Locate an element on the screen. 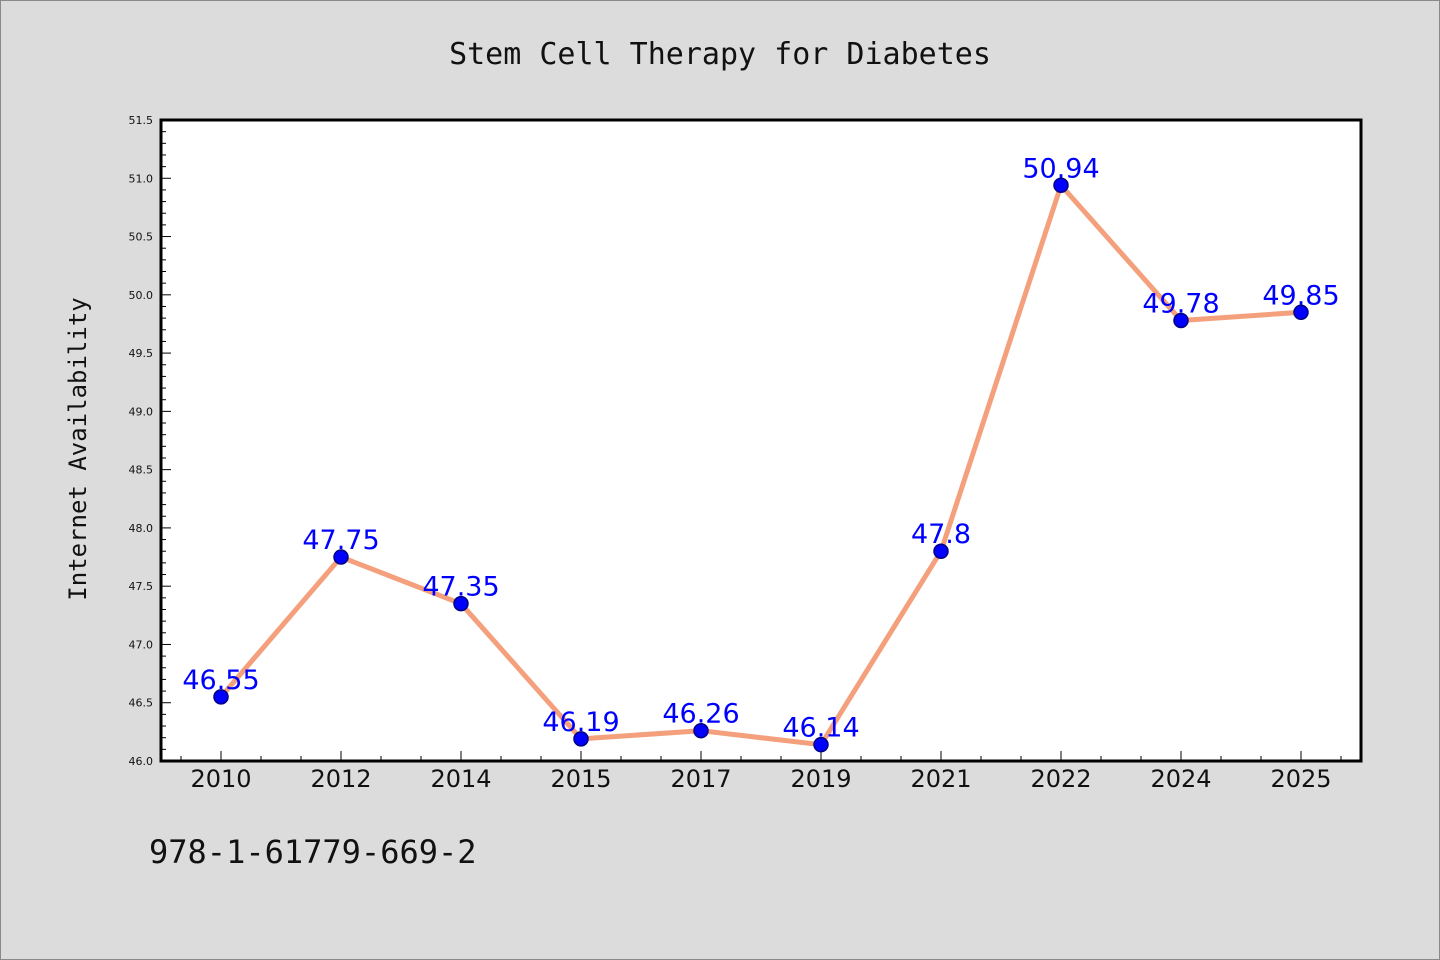 This screenshot has height=960, width=1440. y-axis-label: Internet Availability is located at coordinates (78, 448).